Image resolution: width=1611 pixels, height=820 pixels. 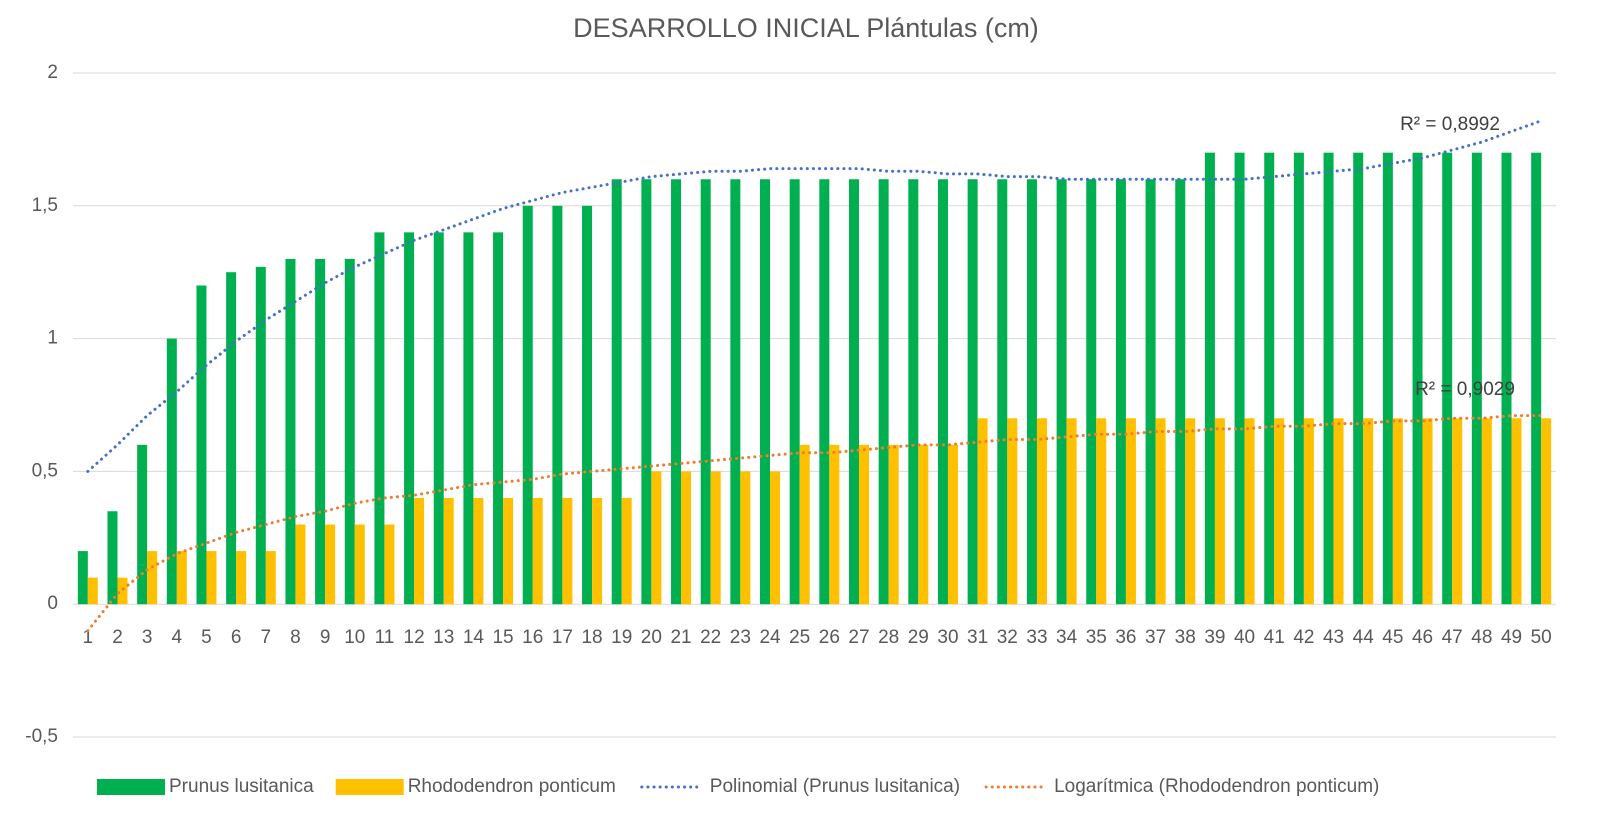 I want to click on x-tick-label: 48, so click(x=1481, y=637).